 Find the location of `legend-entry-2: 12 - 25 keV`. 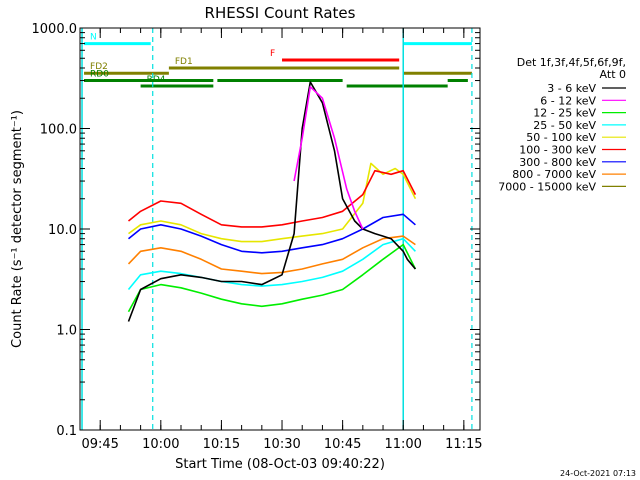

legend-entry-2: 12 - 25 keV is located at coordinates (564, 113).